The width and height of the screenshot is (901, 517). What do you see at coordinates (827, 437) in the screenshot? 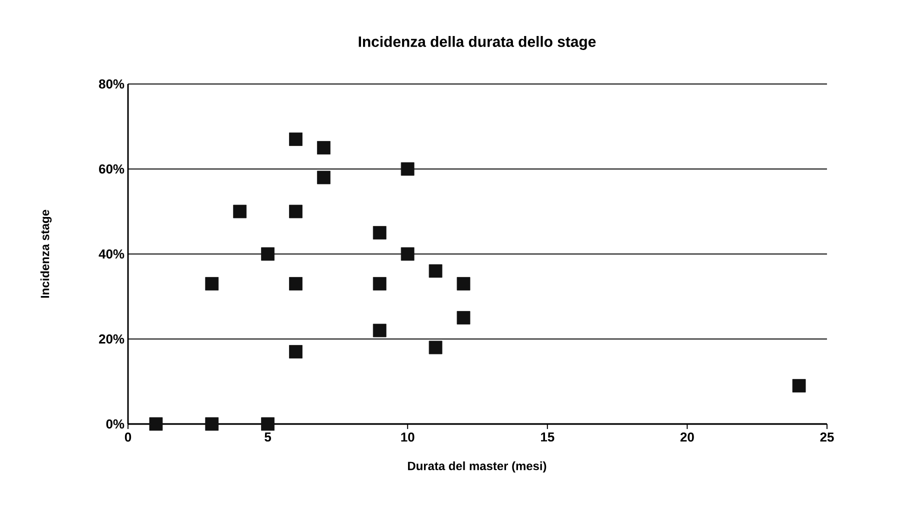
I see `x-tick-label: 25` at bounding box center [827, 437].